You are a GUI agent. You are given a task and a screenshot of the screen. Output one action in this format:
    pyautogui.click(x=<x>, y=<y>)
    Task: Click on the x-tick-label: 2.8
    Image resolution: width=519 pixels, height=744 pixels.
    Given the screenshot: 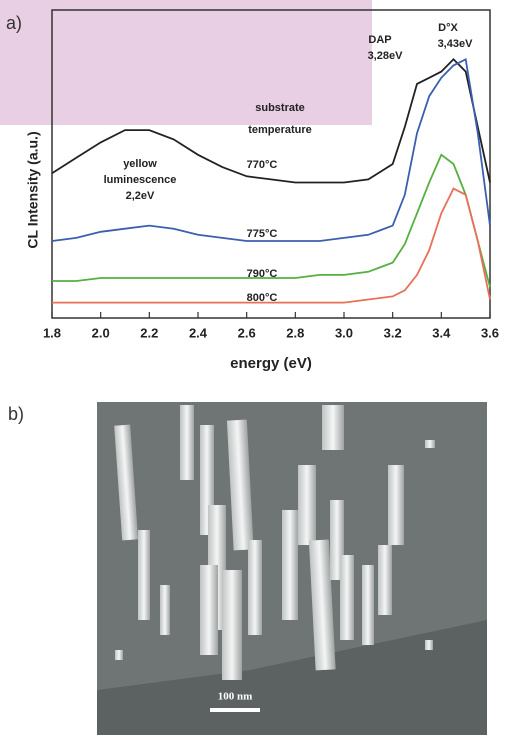 What is the action you would take?
    pyautogui.click(x=295, y=332)
    